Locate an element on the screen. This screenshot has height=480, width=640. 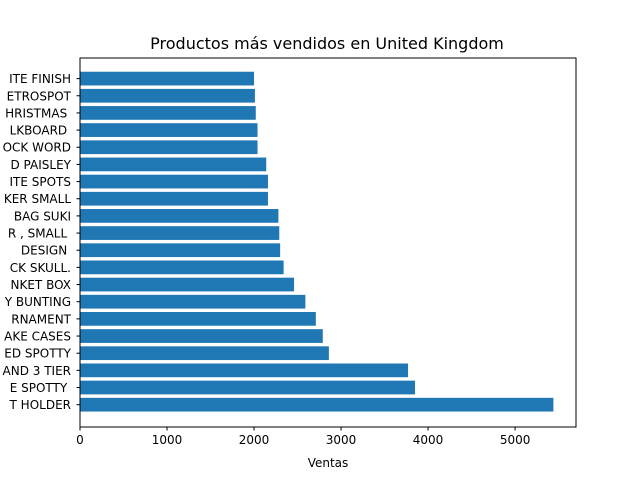
x-tick-label: 3000 is located at coordinates (341, 440).